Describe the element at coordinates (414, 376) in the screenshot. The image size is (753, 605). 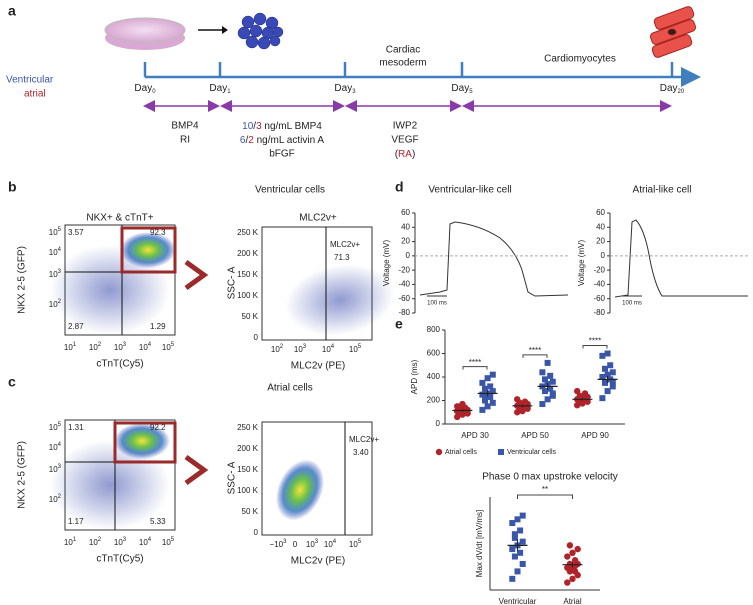
I see `axis-label: APD (ms)` at that location.